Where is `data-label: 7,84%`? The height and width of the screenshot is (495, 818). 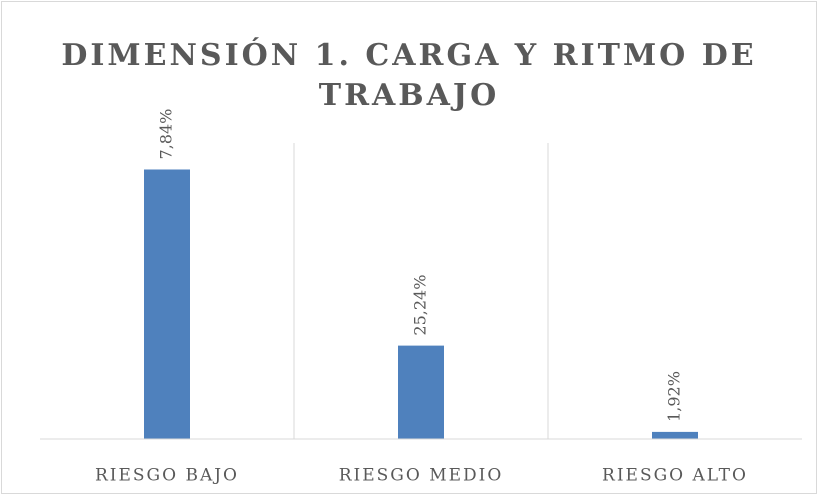
data-label: 7,84% is located at coordinates (166, 134).